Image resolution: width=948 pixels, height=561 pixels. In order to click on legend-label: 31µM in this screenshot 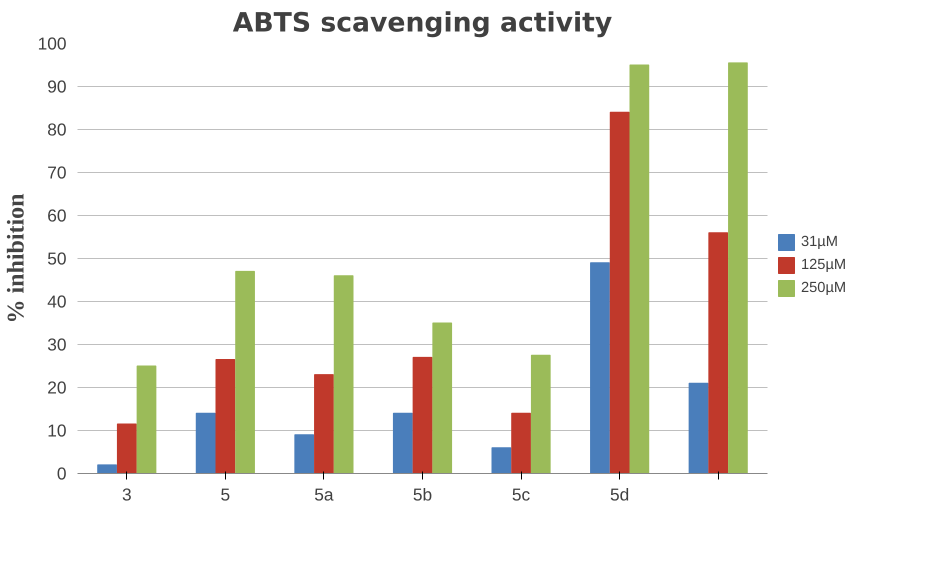, I will do `click(819, 242)`.